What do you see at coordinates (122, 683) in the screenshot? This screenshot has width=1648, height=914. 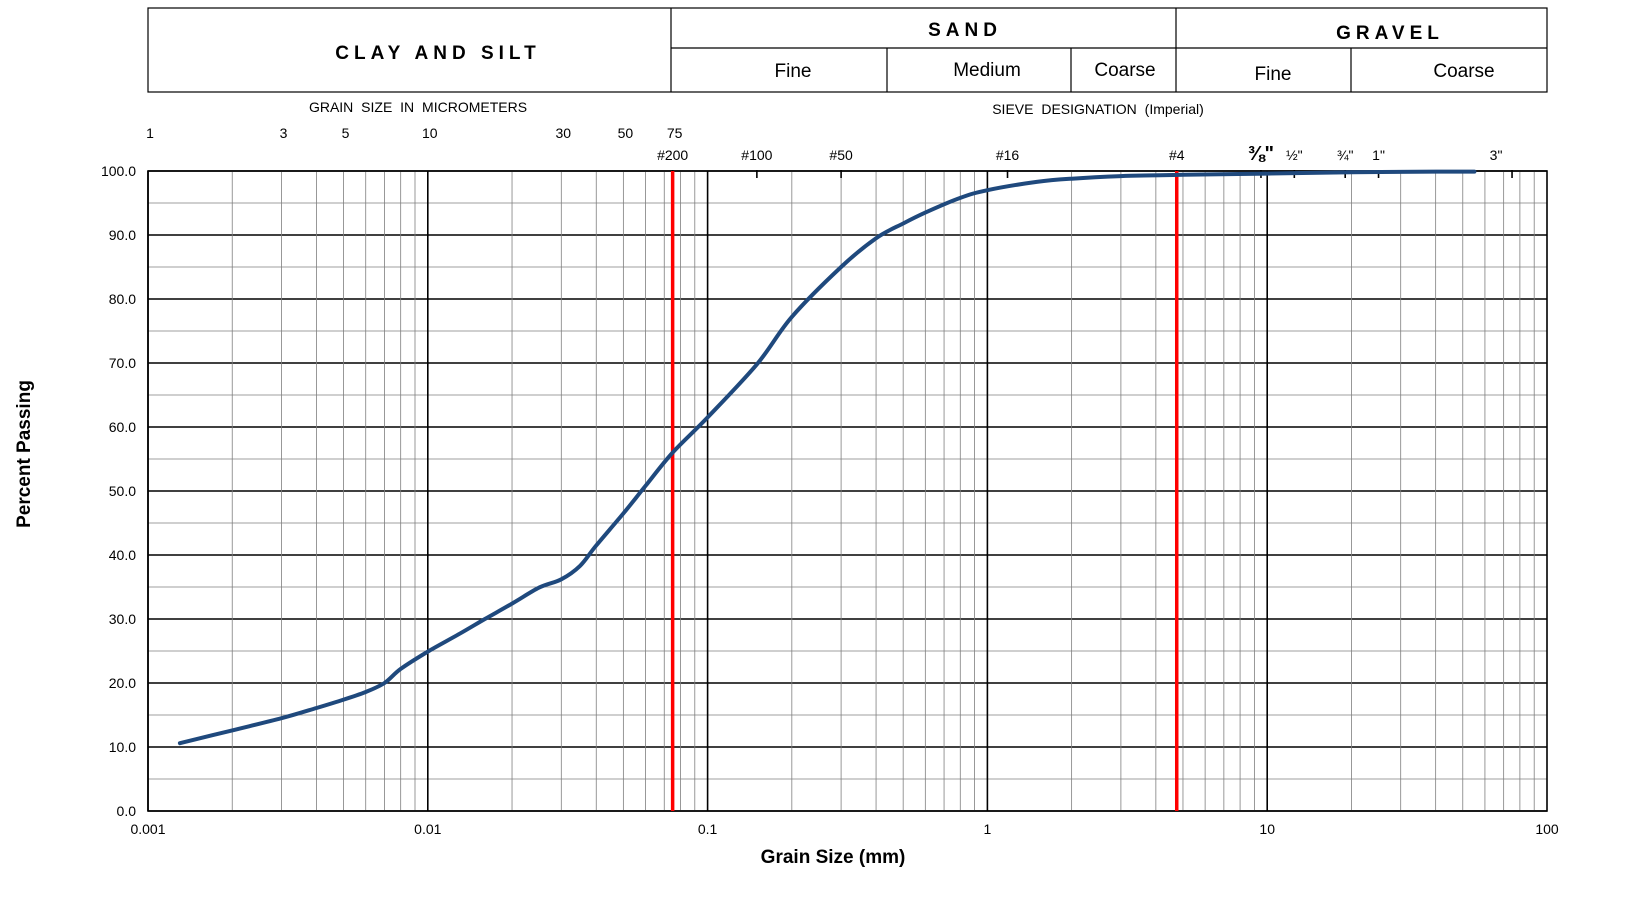 I see `y-tick-label: 20.0` at bounding box center [122, 683].